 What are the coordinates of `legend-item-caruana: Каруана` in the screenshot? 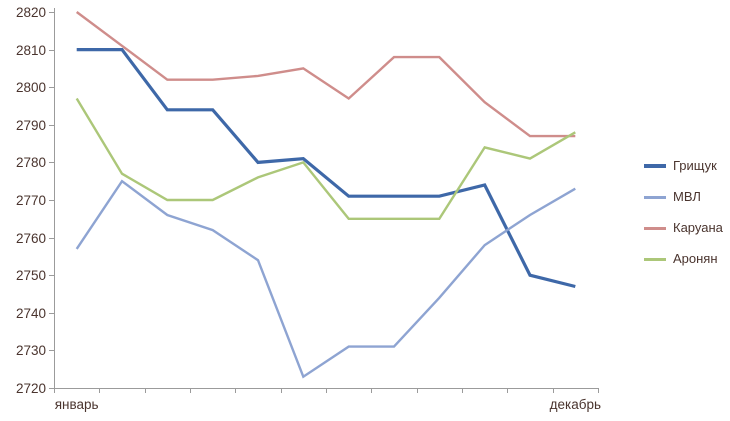 It's located at (683, 228).